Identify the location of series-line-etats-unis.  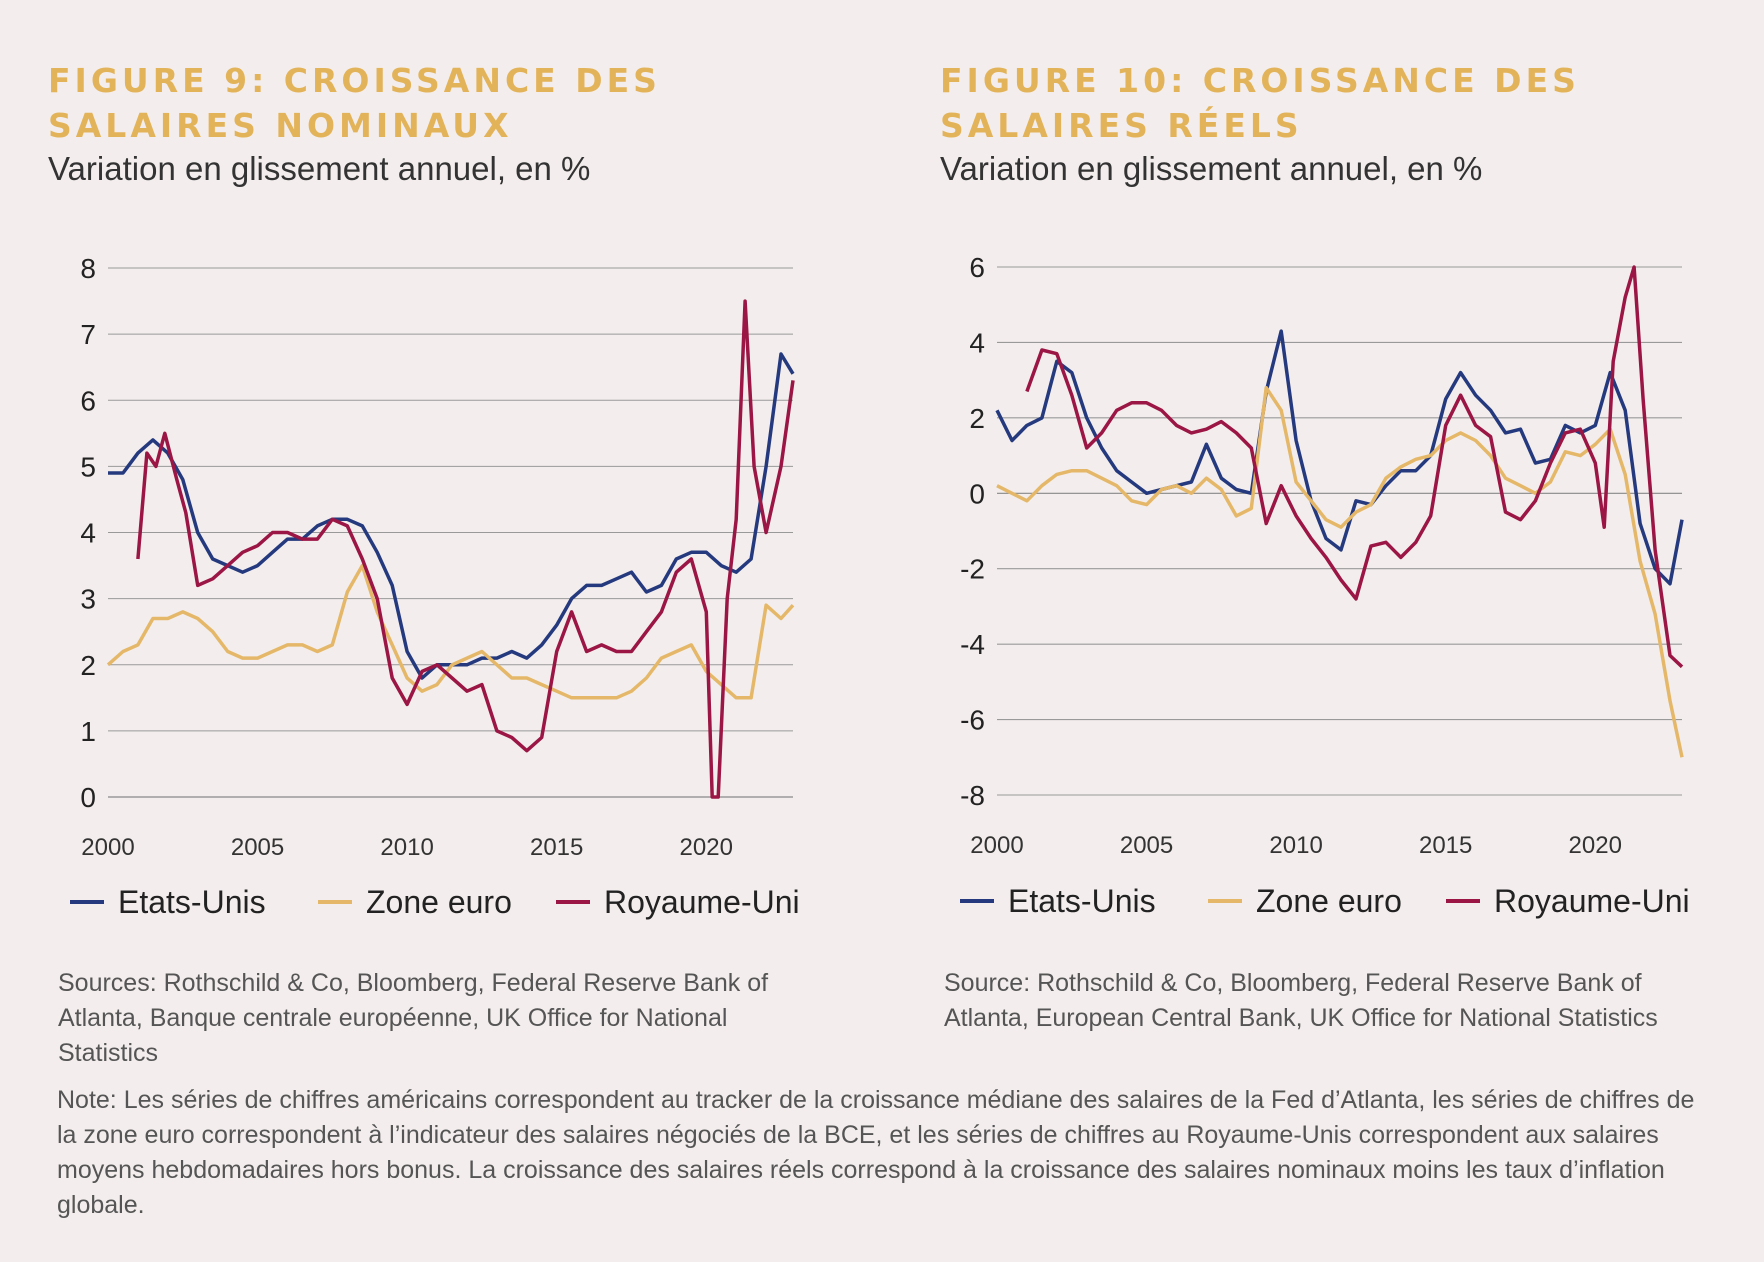
(1339, 457).